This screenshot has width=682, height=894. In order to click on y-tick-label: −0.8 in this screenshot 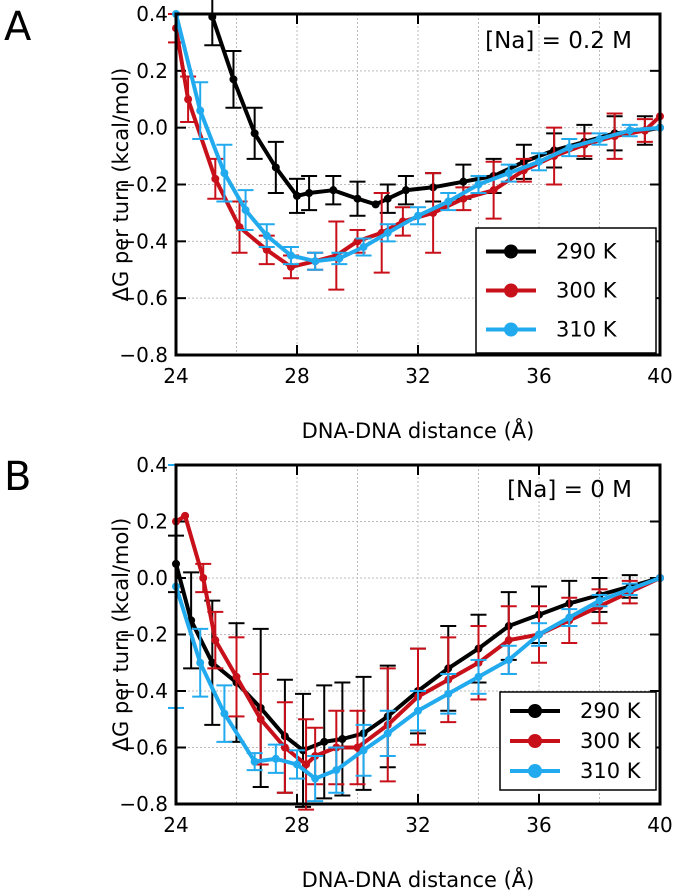, I will do `click(143, 804)`.